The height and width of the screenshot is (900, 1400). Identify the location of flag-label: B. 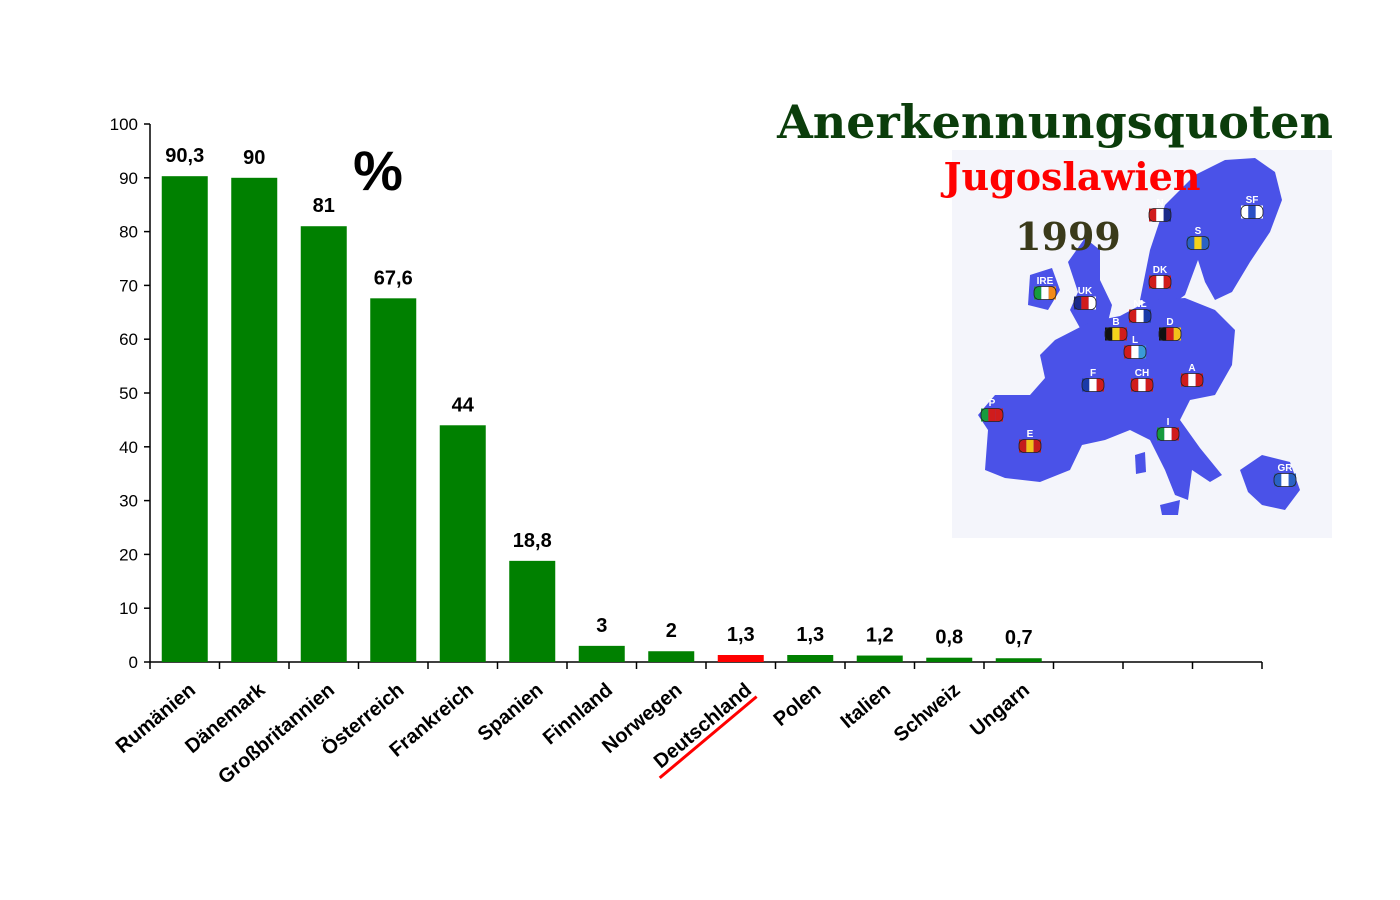
(1115, 322).